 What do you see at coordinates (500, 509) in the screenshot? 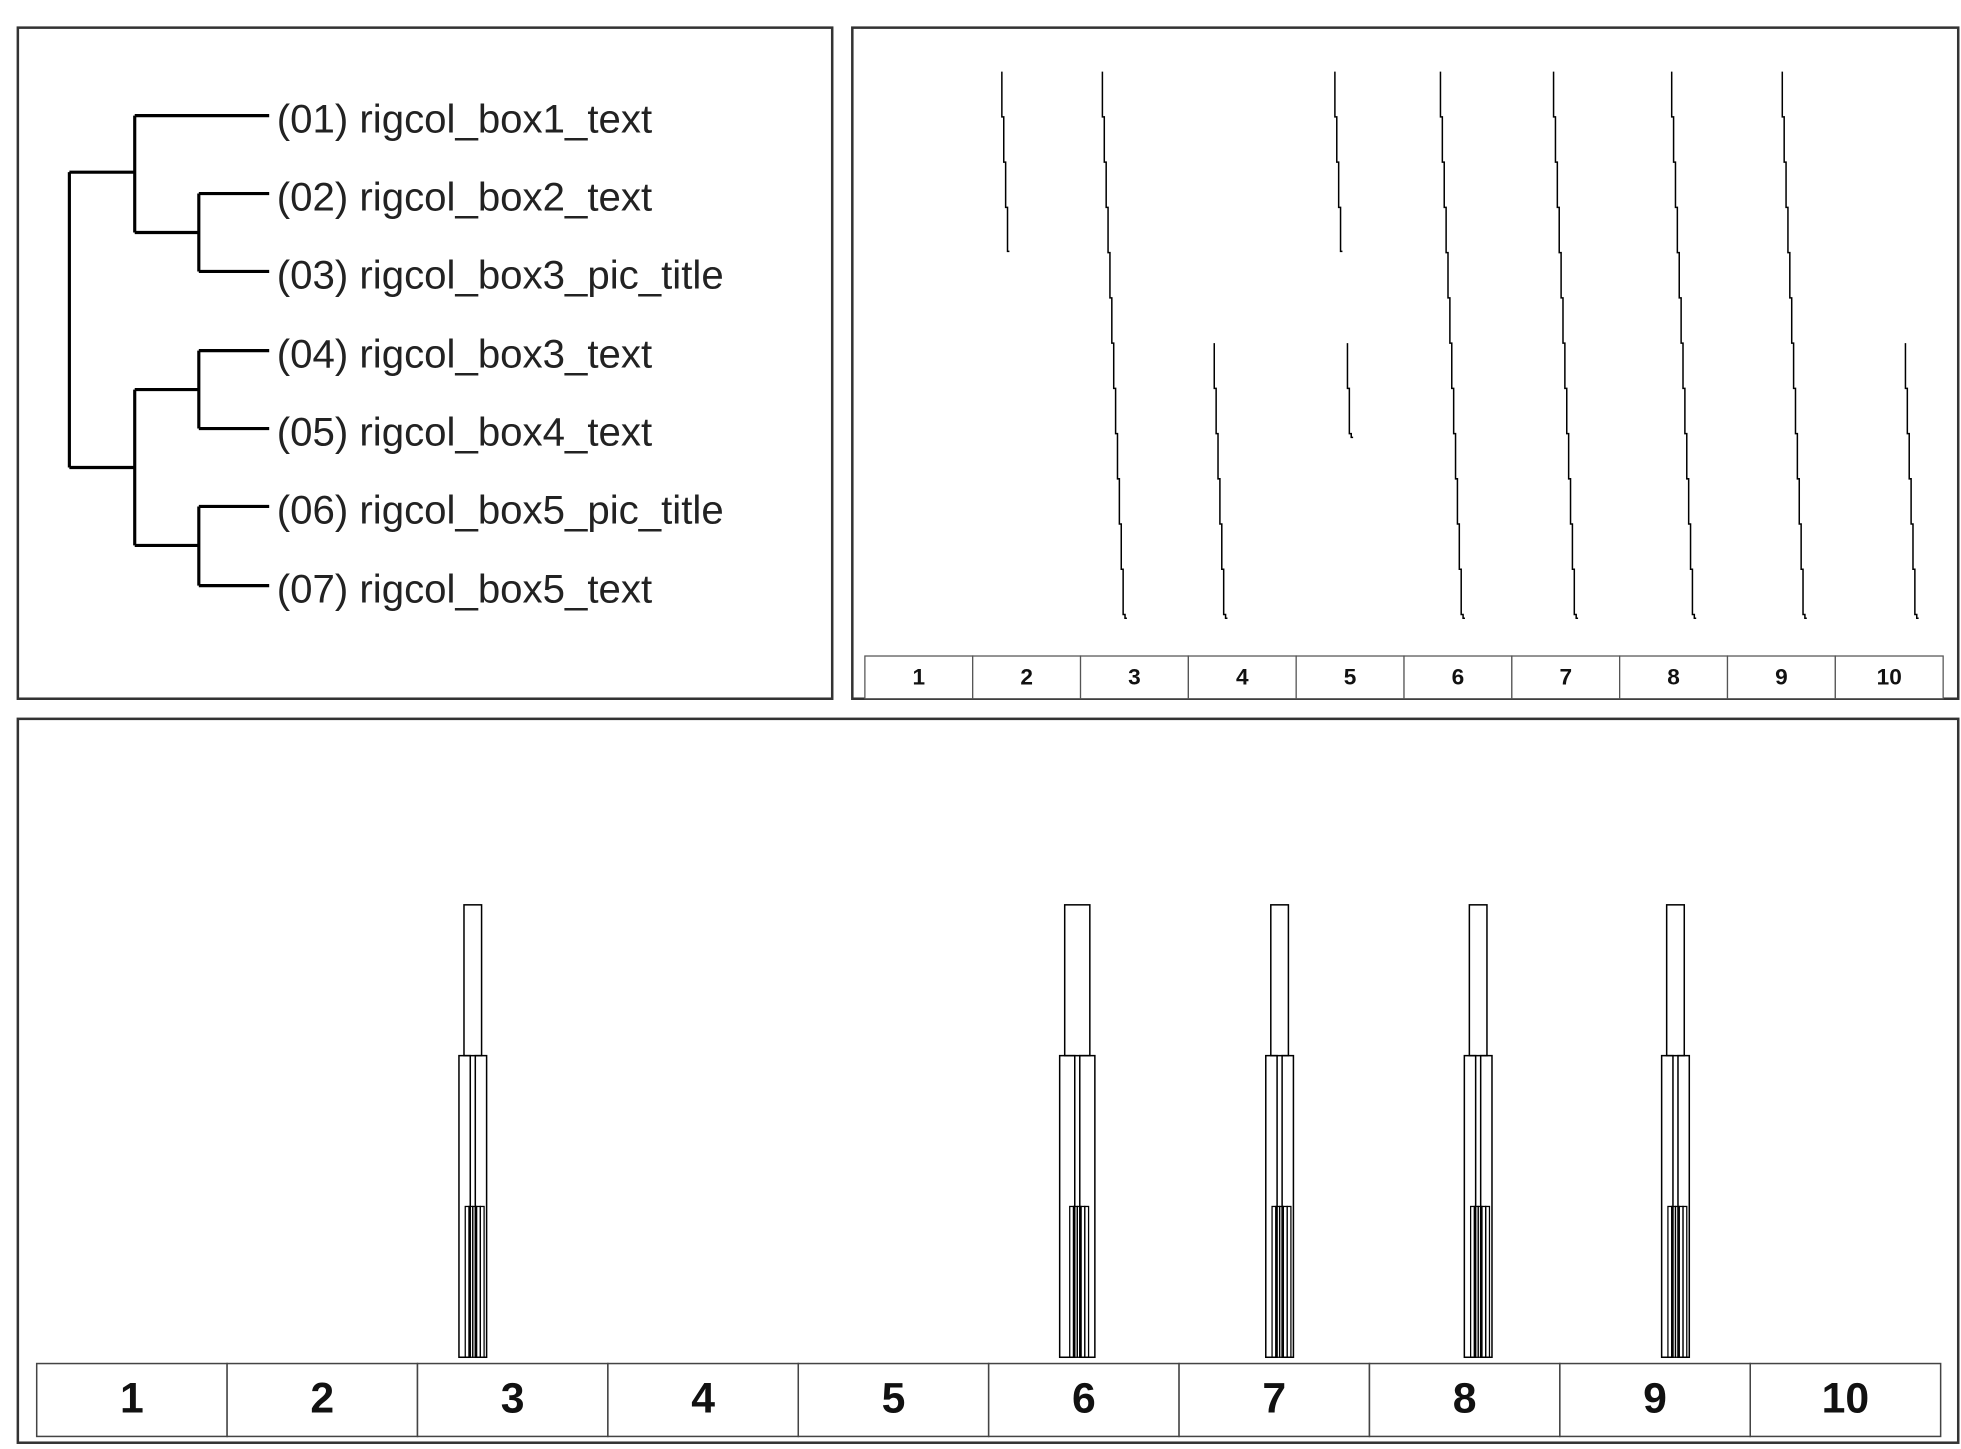
I see `leaf-label: (06) rigcol_box5_pic_title` at bounding box center [500, 509].